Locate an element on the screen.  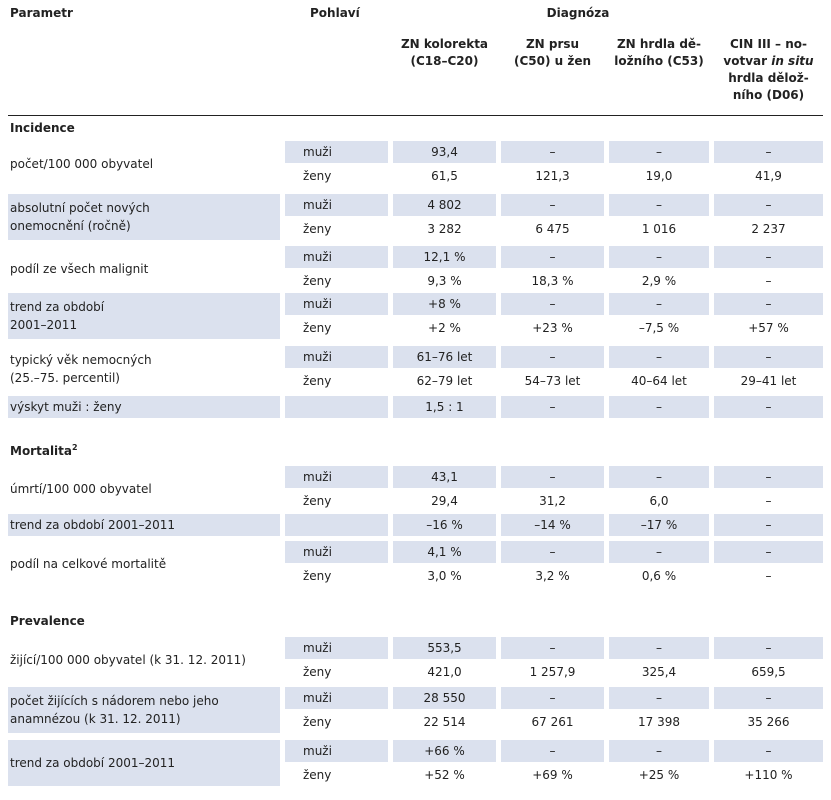
value-cell: 3,2 % is located at coordinates (552, 576).